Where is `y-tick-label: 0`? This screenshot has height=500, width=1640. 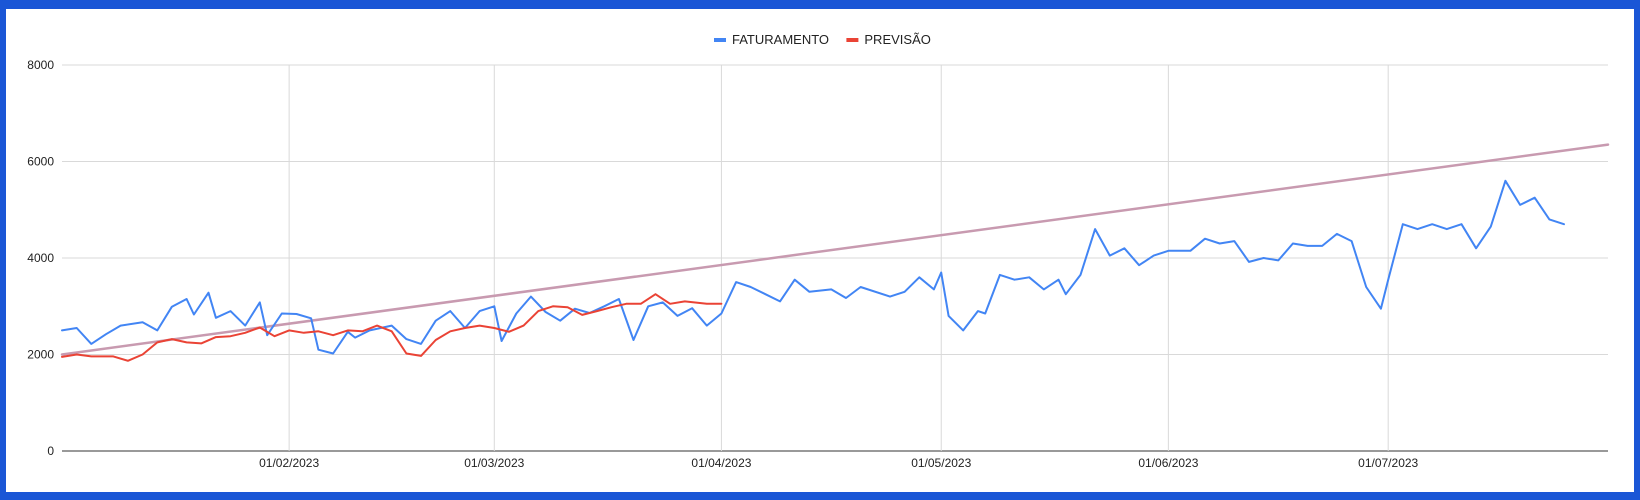 y-tick-label: 0 is located at coordinates (50, 451).